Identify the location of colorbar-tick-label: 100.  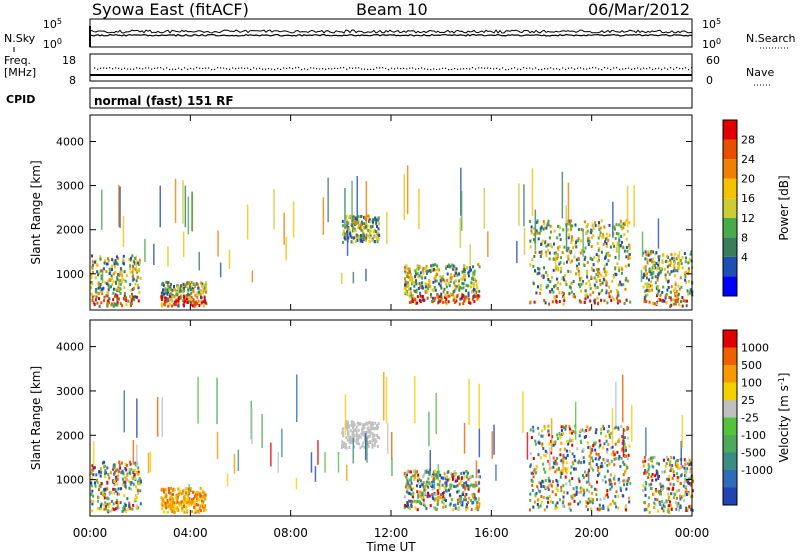
(751, 383).